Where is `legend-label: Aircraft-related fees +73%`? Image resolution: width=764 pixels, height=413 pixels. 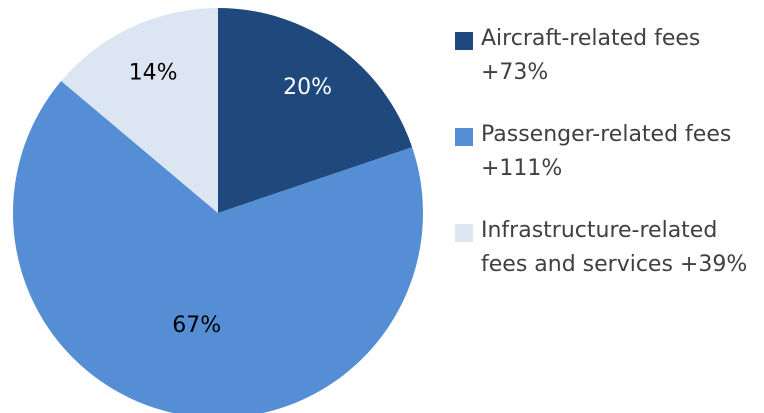 legend-label: Aircraft-related fees +73% is located at coordinates (591, 55).